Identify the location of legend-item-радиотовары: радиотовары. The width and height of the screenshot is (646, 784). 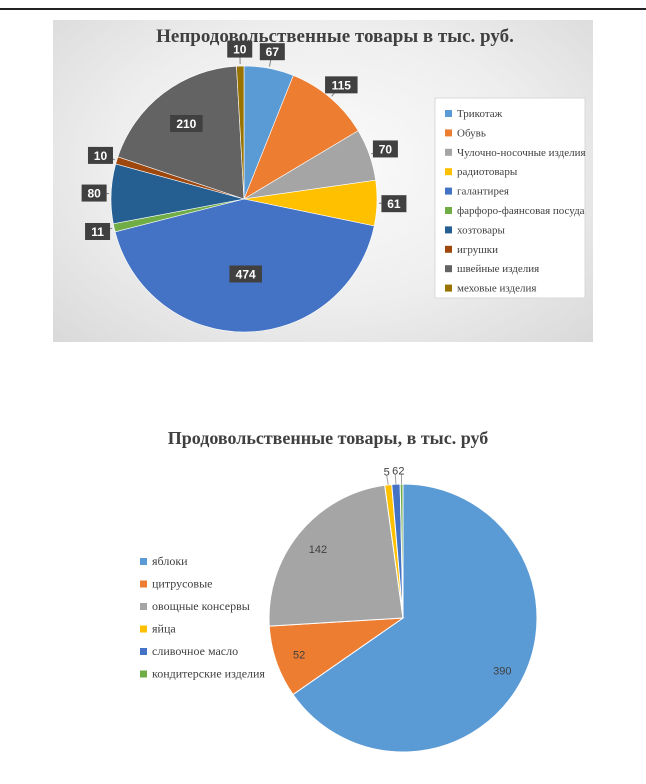
(481, 172).